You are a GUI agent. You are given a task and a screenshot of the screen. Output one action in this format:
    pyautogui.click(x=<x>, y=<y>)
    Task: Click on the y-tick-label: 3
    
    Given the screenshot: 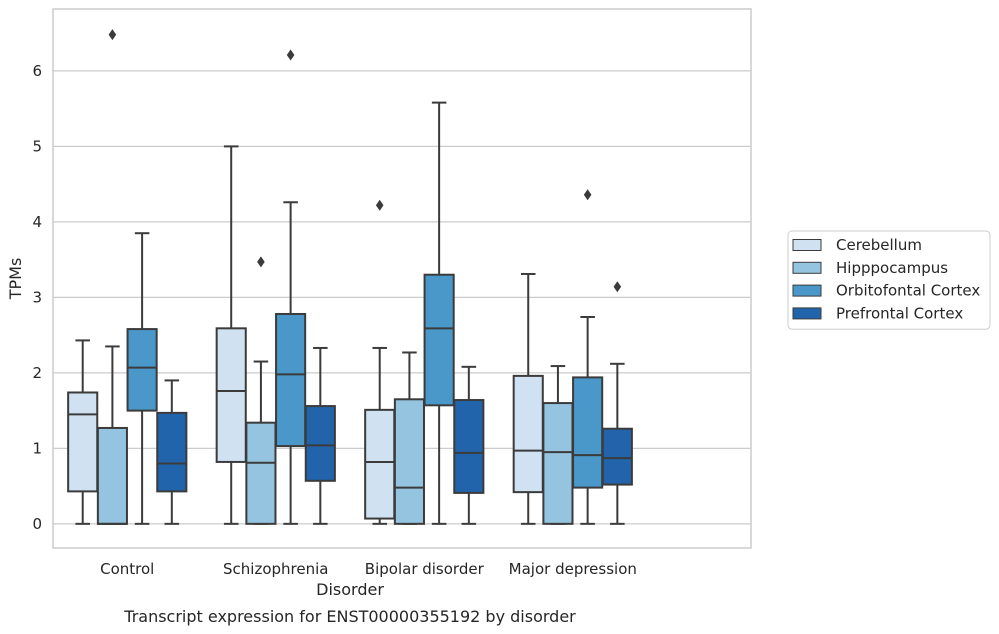 What is the action you would take?
    pyautogui.click(x=37, y=297)
    